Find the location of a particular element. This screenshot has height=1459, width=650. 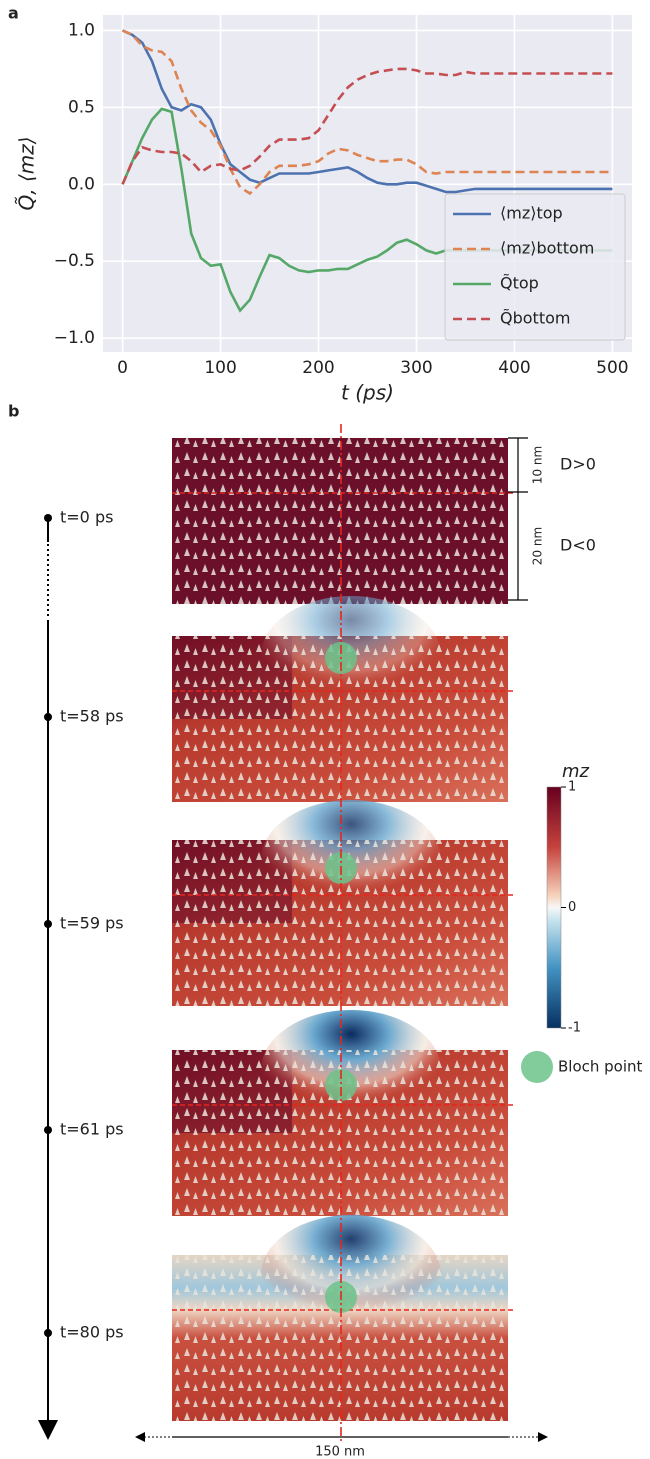

time-label: t=61 ps is located at coordinates (92, 1129).